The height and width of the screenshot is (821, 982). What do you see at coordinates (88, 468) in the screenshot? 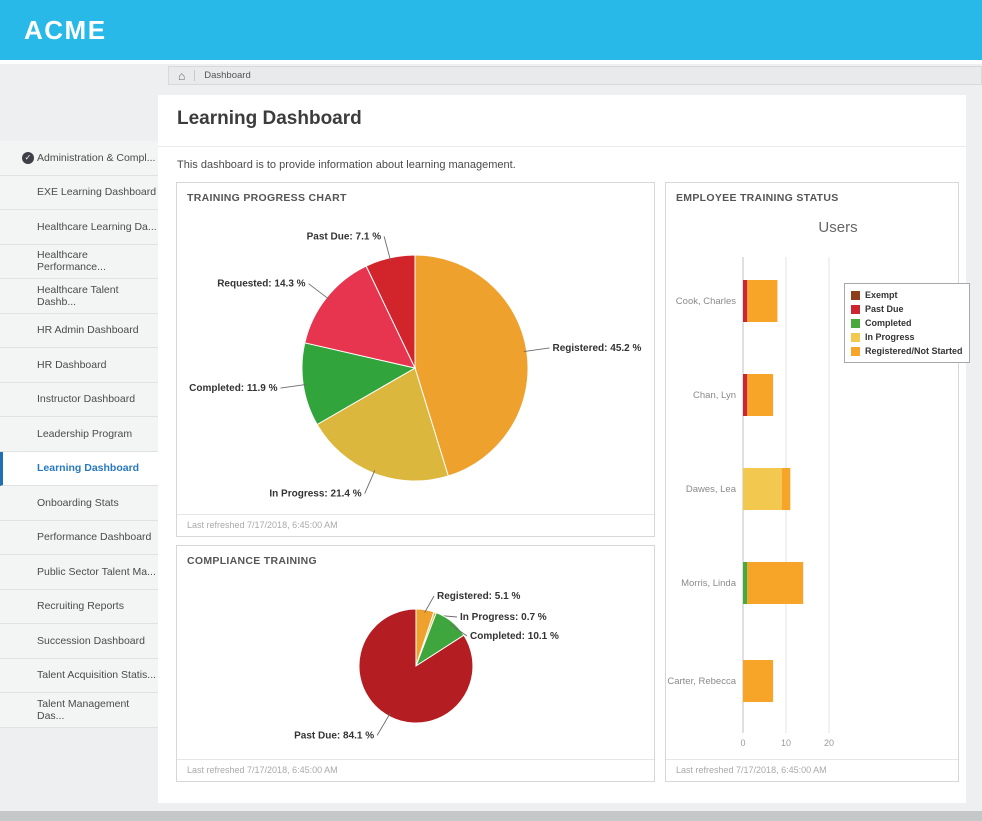
I see `sidebar-item-label: Learning Dashboard` at bounding box center [88, 468].